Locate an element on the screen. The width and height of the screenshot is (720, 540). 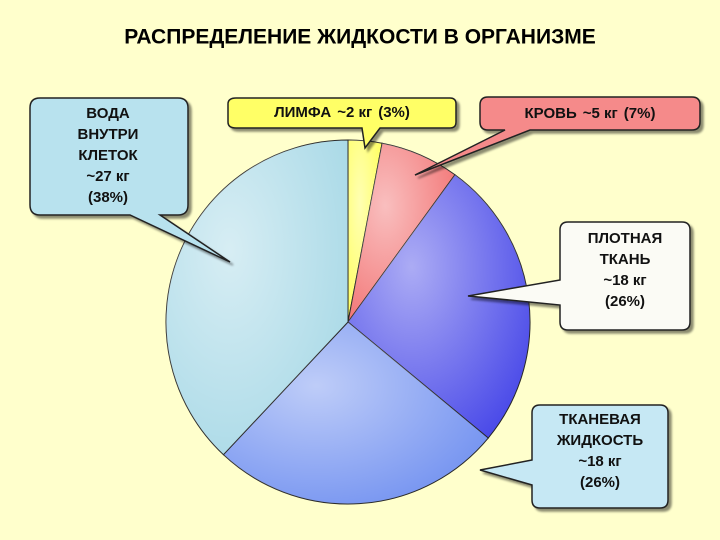
mass-label: ~2 кг is located at coordinates (355, 112).